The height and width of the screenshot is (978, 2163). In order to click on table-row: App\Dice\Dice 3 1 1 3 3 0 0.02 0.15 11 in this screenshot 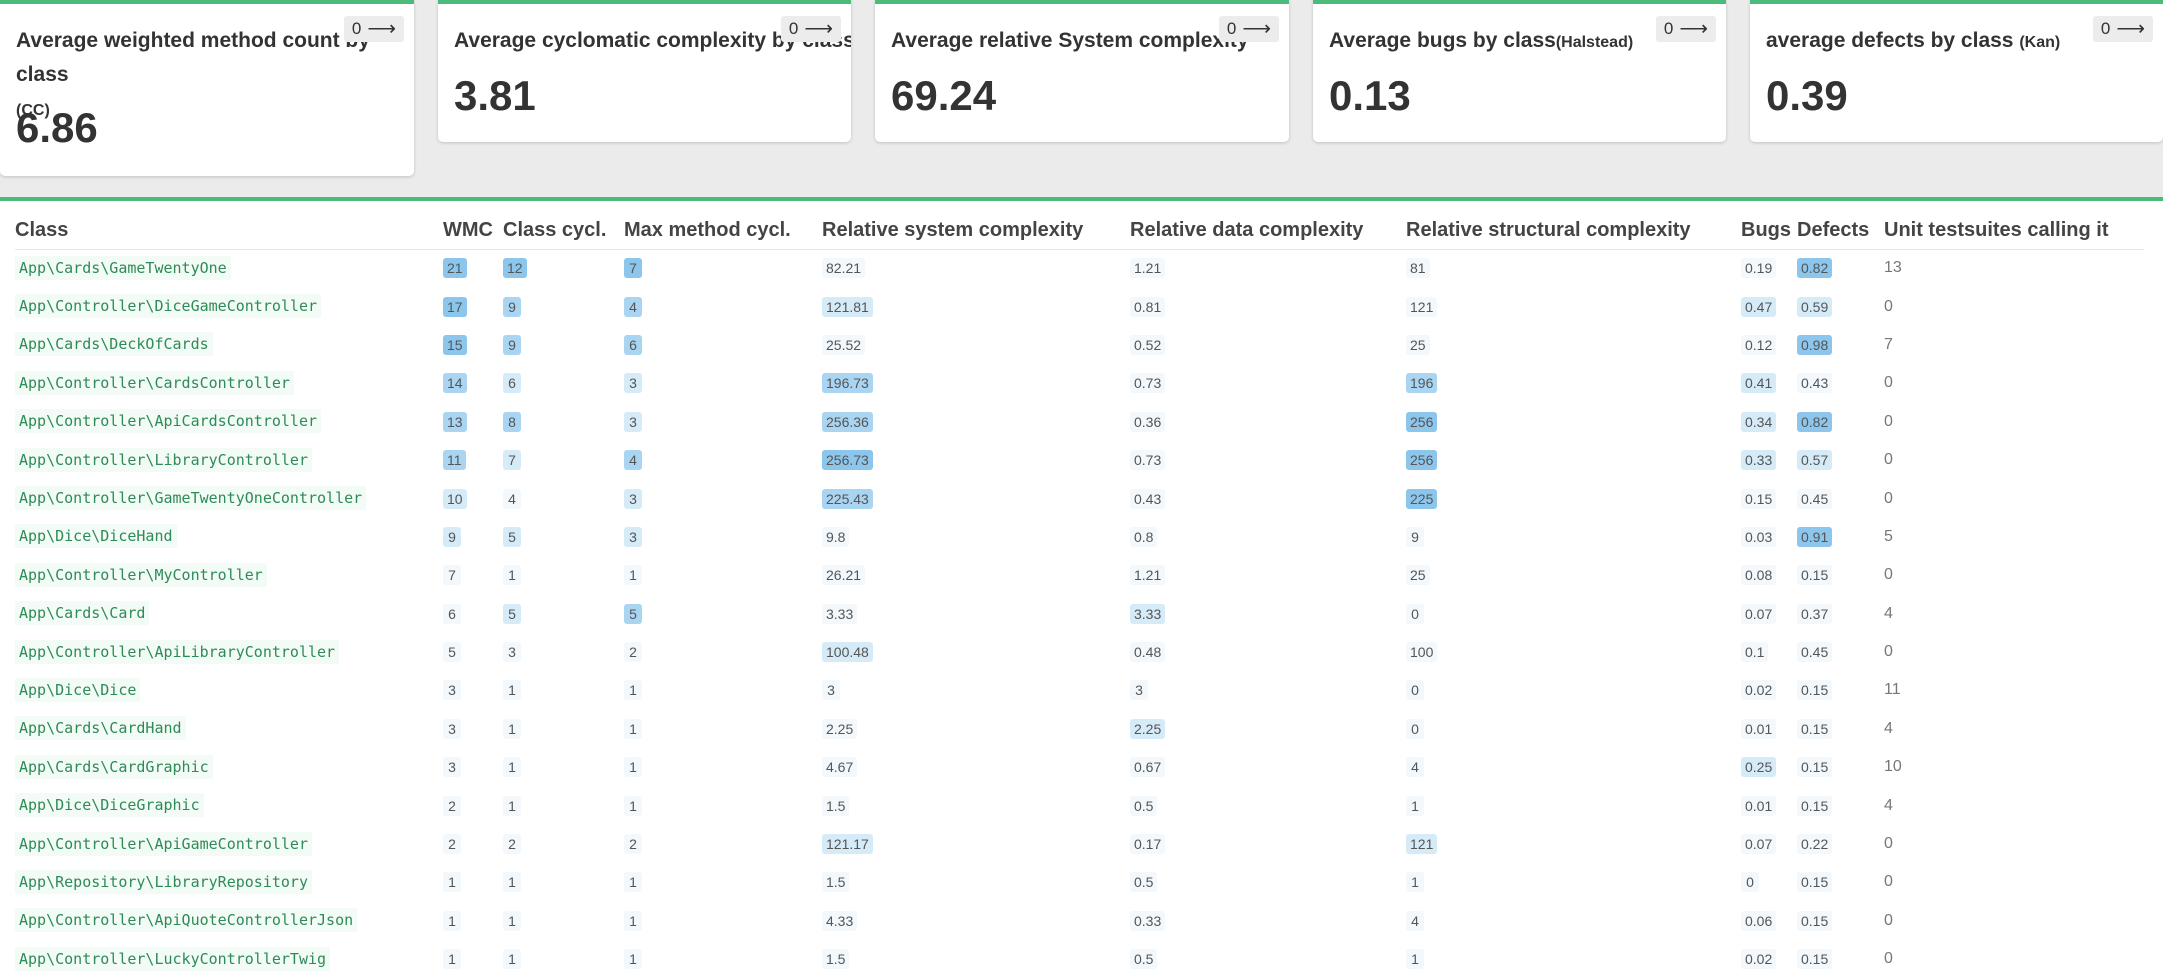, I will do `click(1079, 690)`.